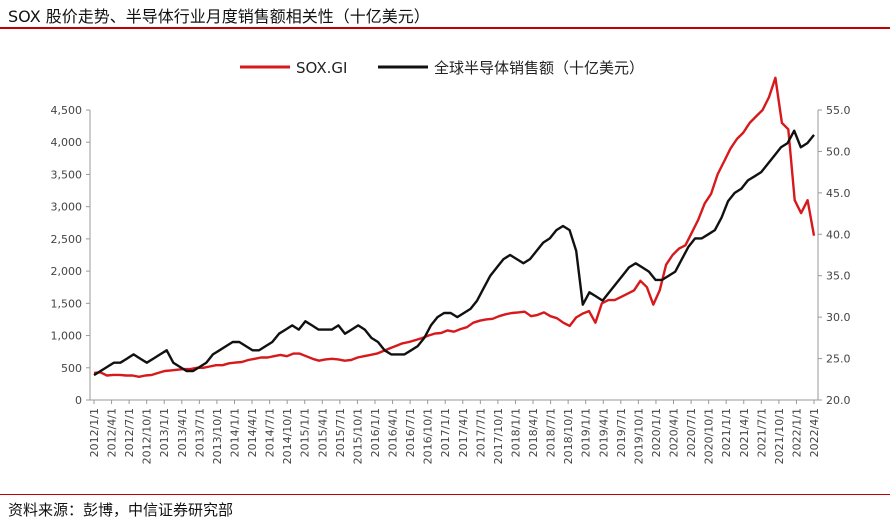 The height and width of the screenshot is (522, 890). What do you see at coordinates (71, 368) in the screenshot?
I see `left-tick-label: 500` at bounding box center [71, 368].